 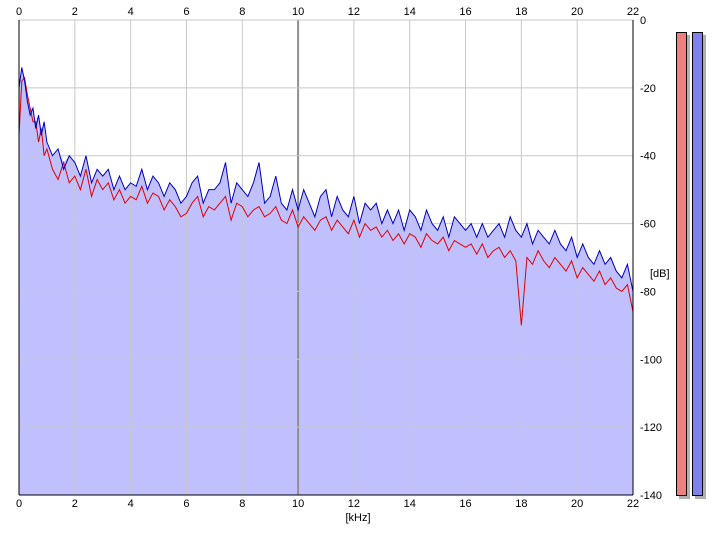 What do you see at coordinates (521, 12) in the screenshot?
I see `x-tick-label-top: 18` at bounding box center [521, 12].